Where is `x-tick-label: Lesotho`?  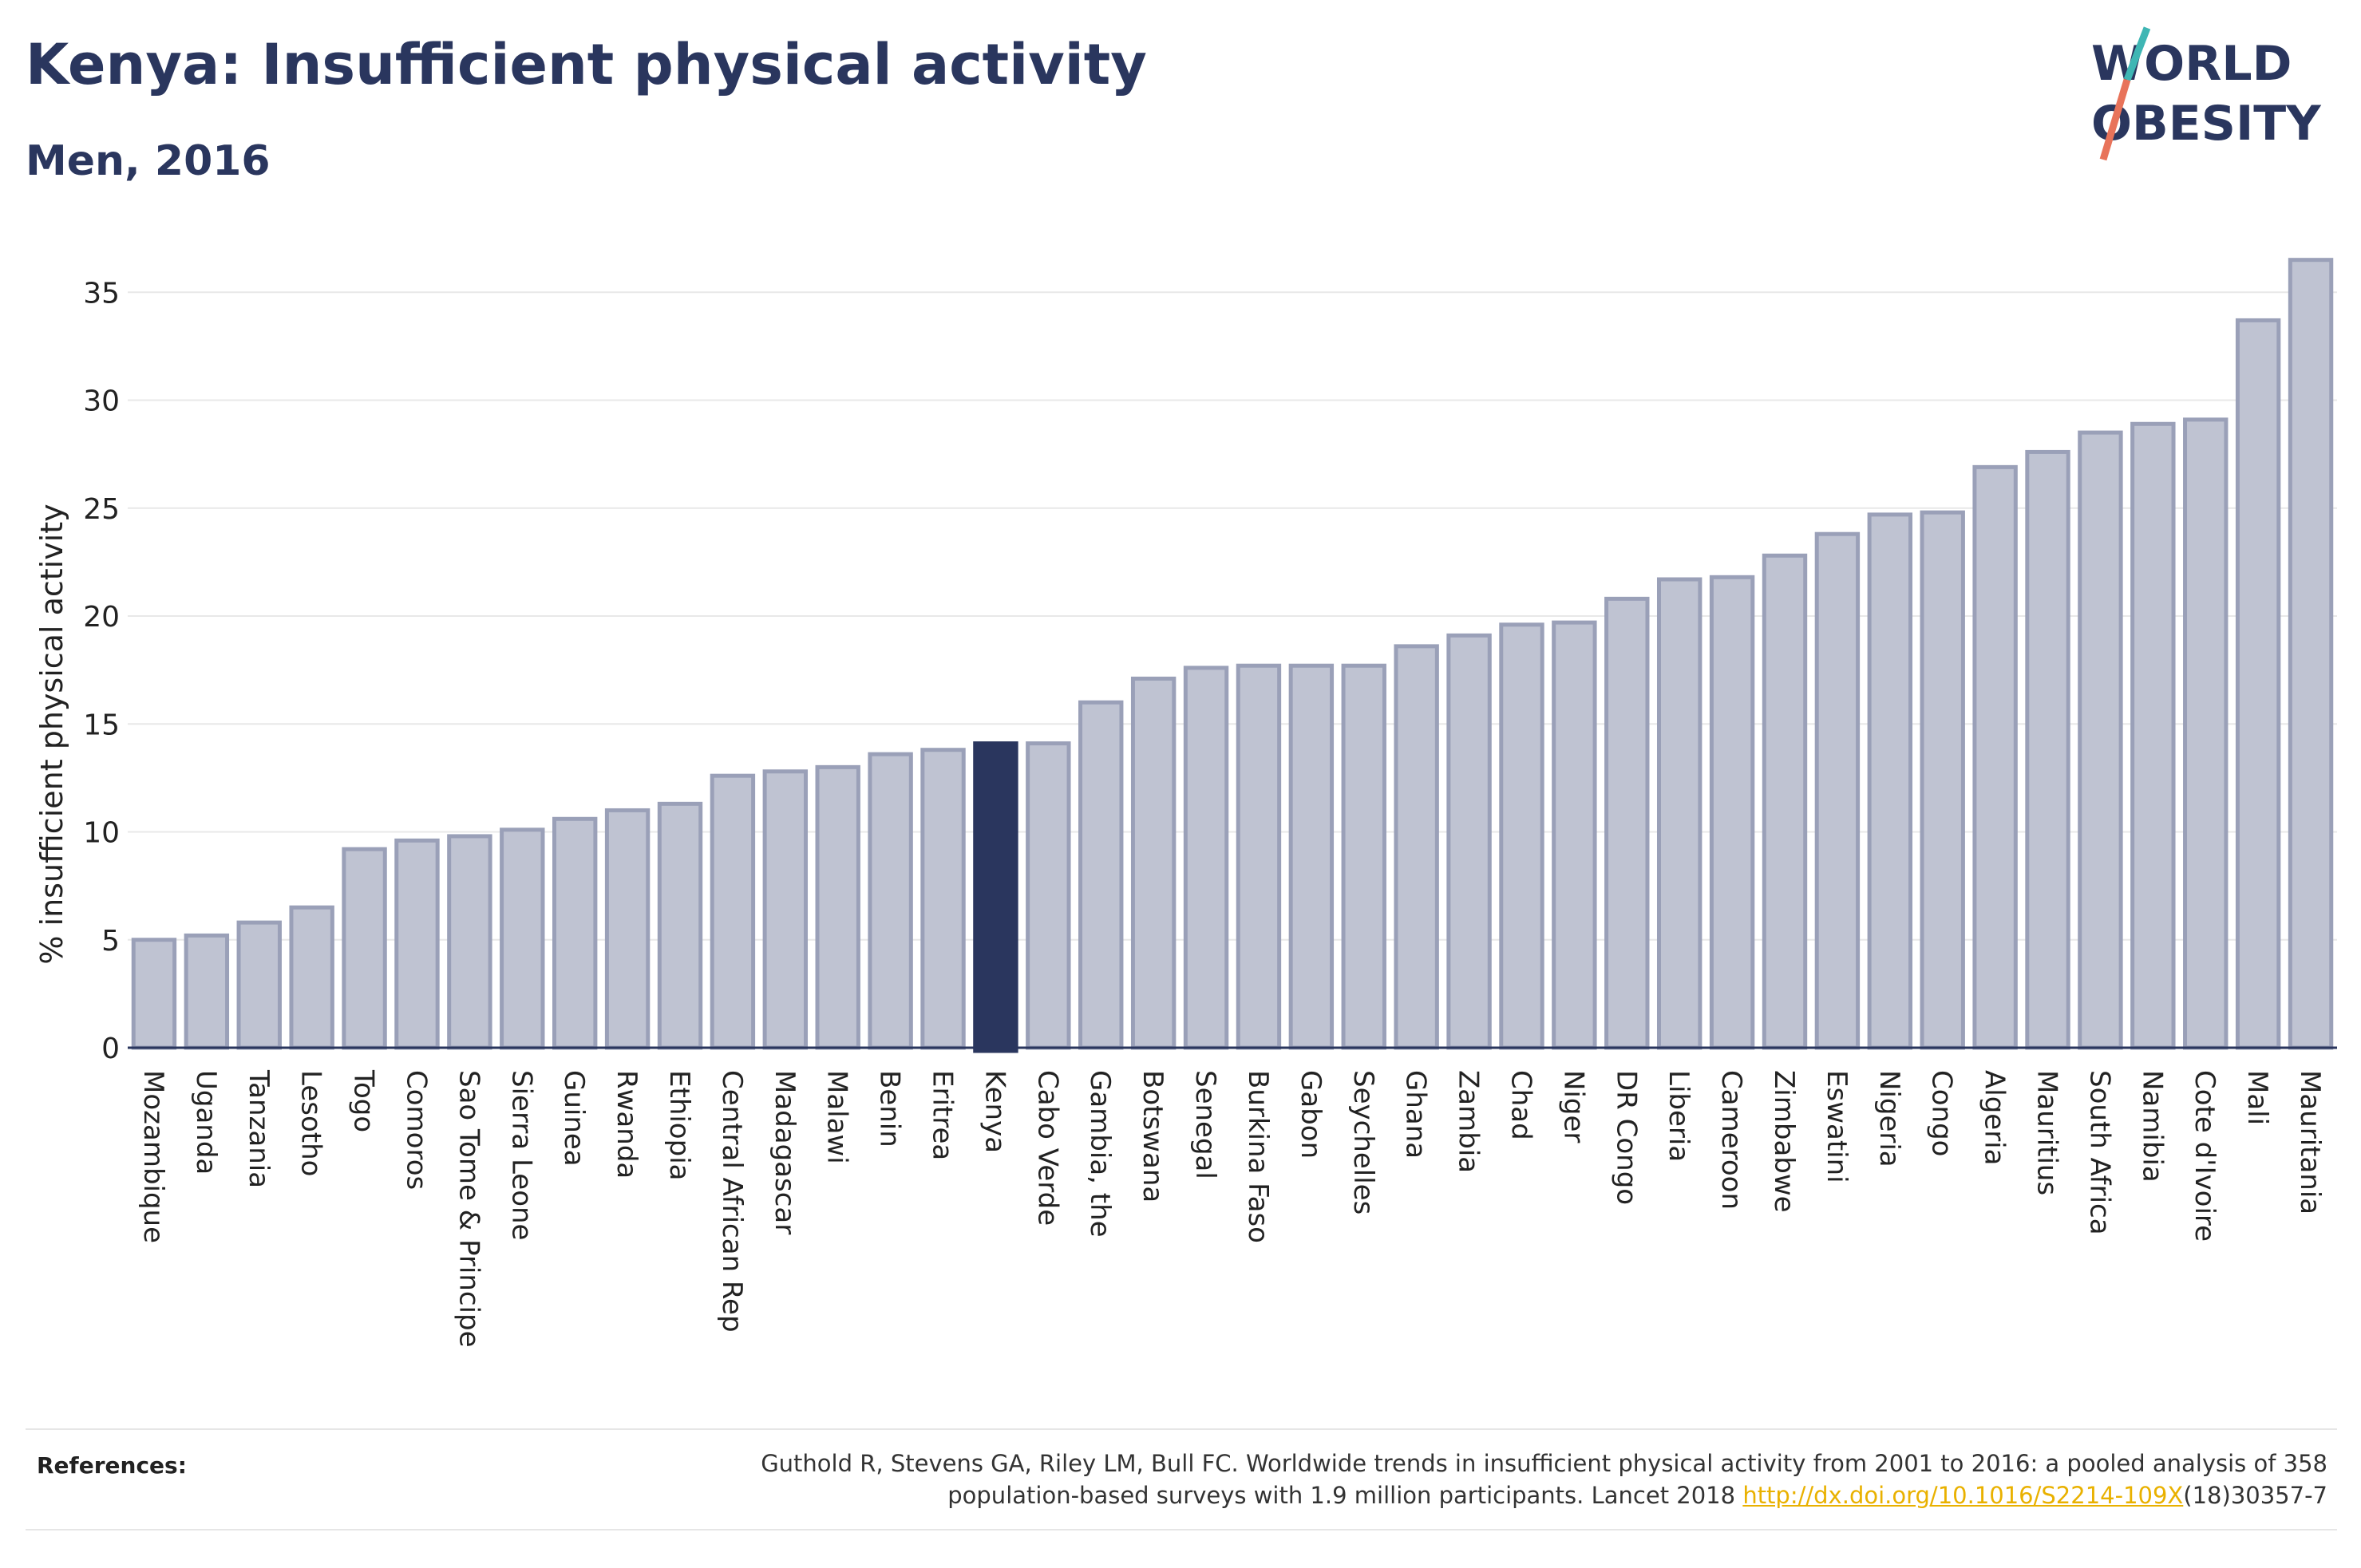
x-tick-label: Lesotho is located at coordinates (311, 1123).